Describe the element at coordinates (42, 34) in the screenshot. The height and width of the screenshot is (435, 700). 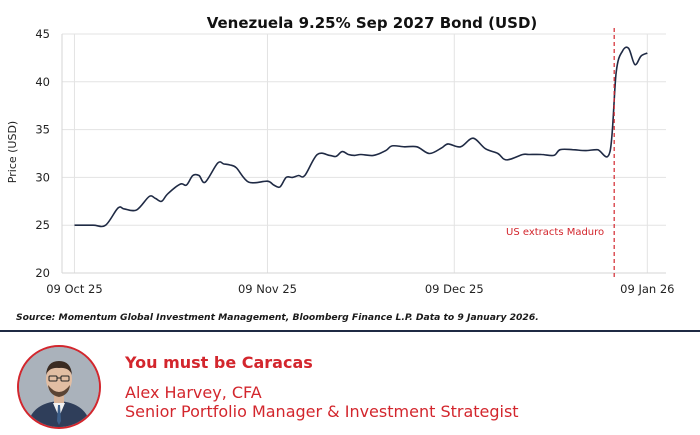
I see `y-tick-label: 45` at that location.